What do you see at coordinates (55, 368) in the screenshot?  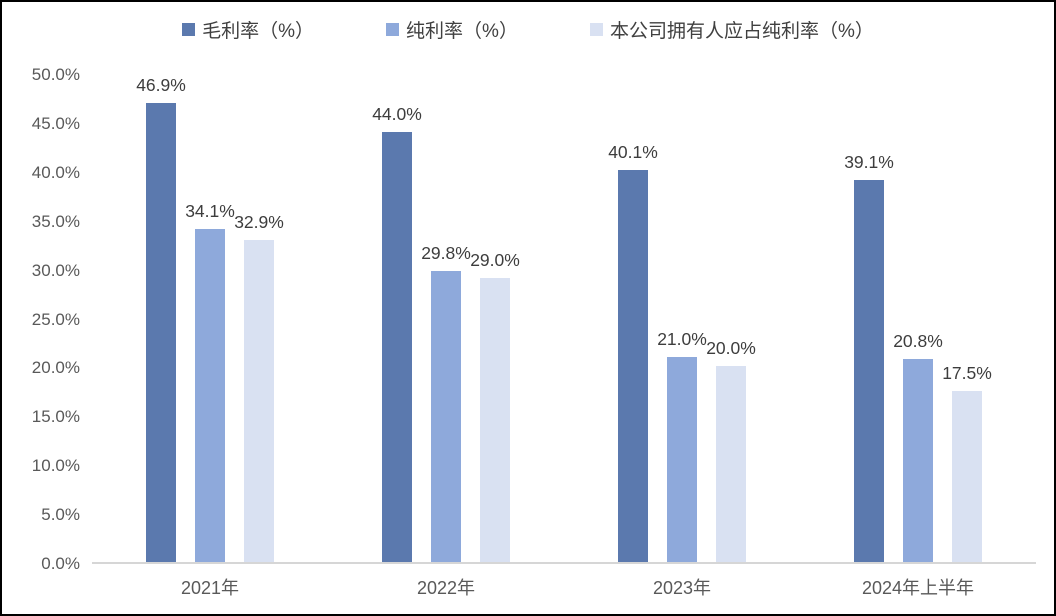 I see `y-axis-tick-label: 20.0%` at bounding box center [55, 368].